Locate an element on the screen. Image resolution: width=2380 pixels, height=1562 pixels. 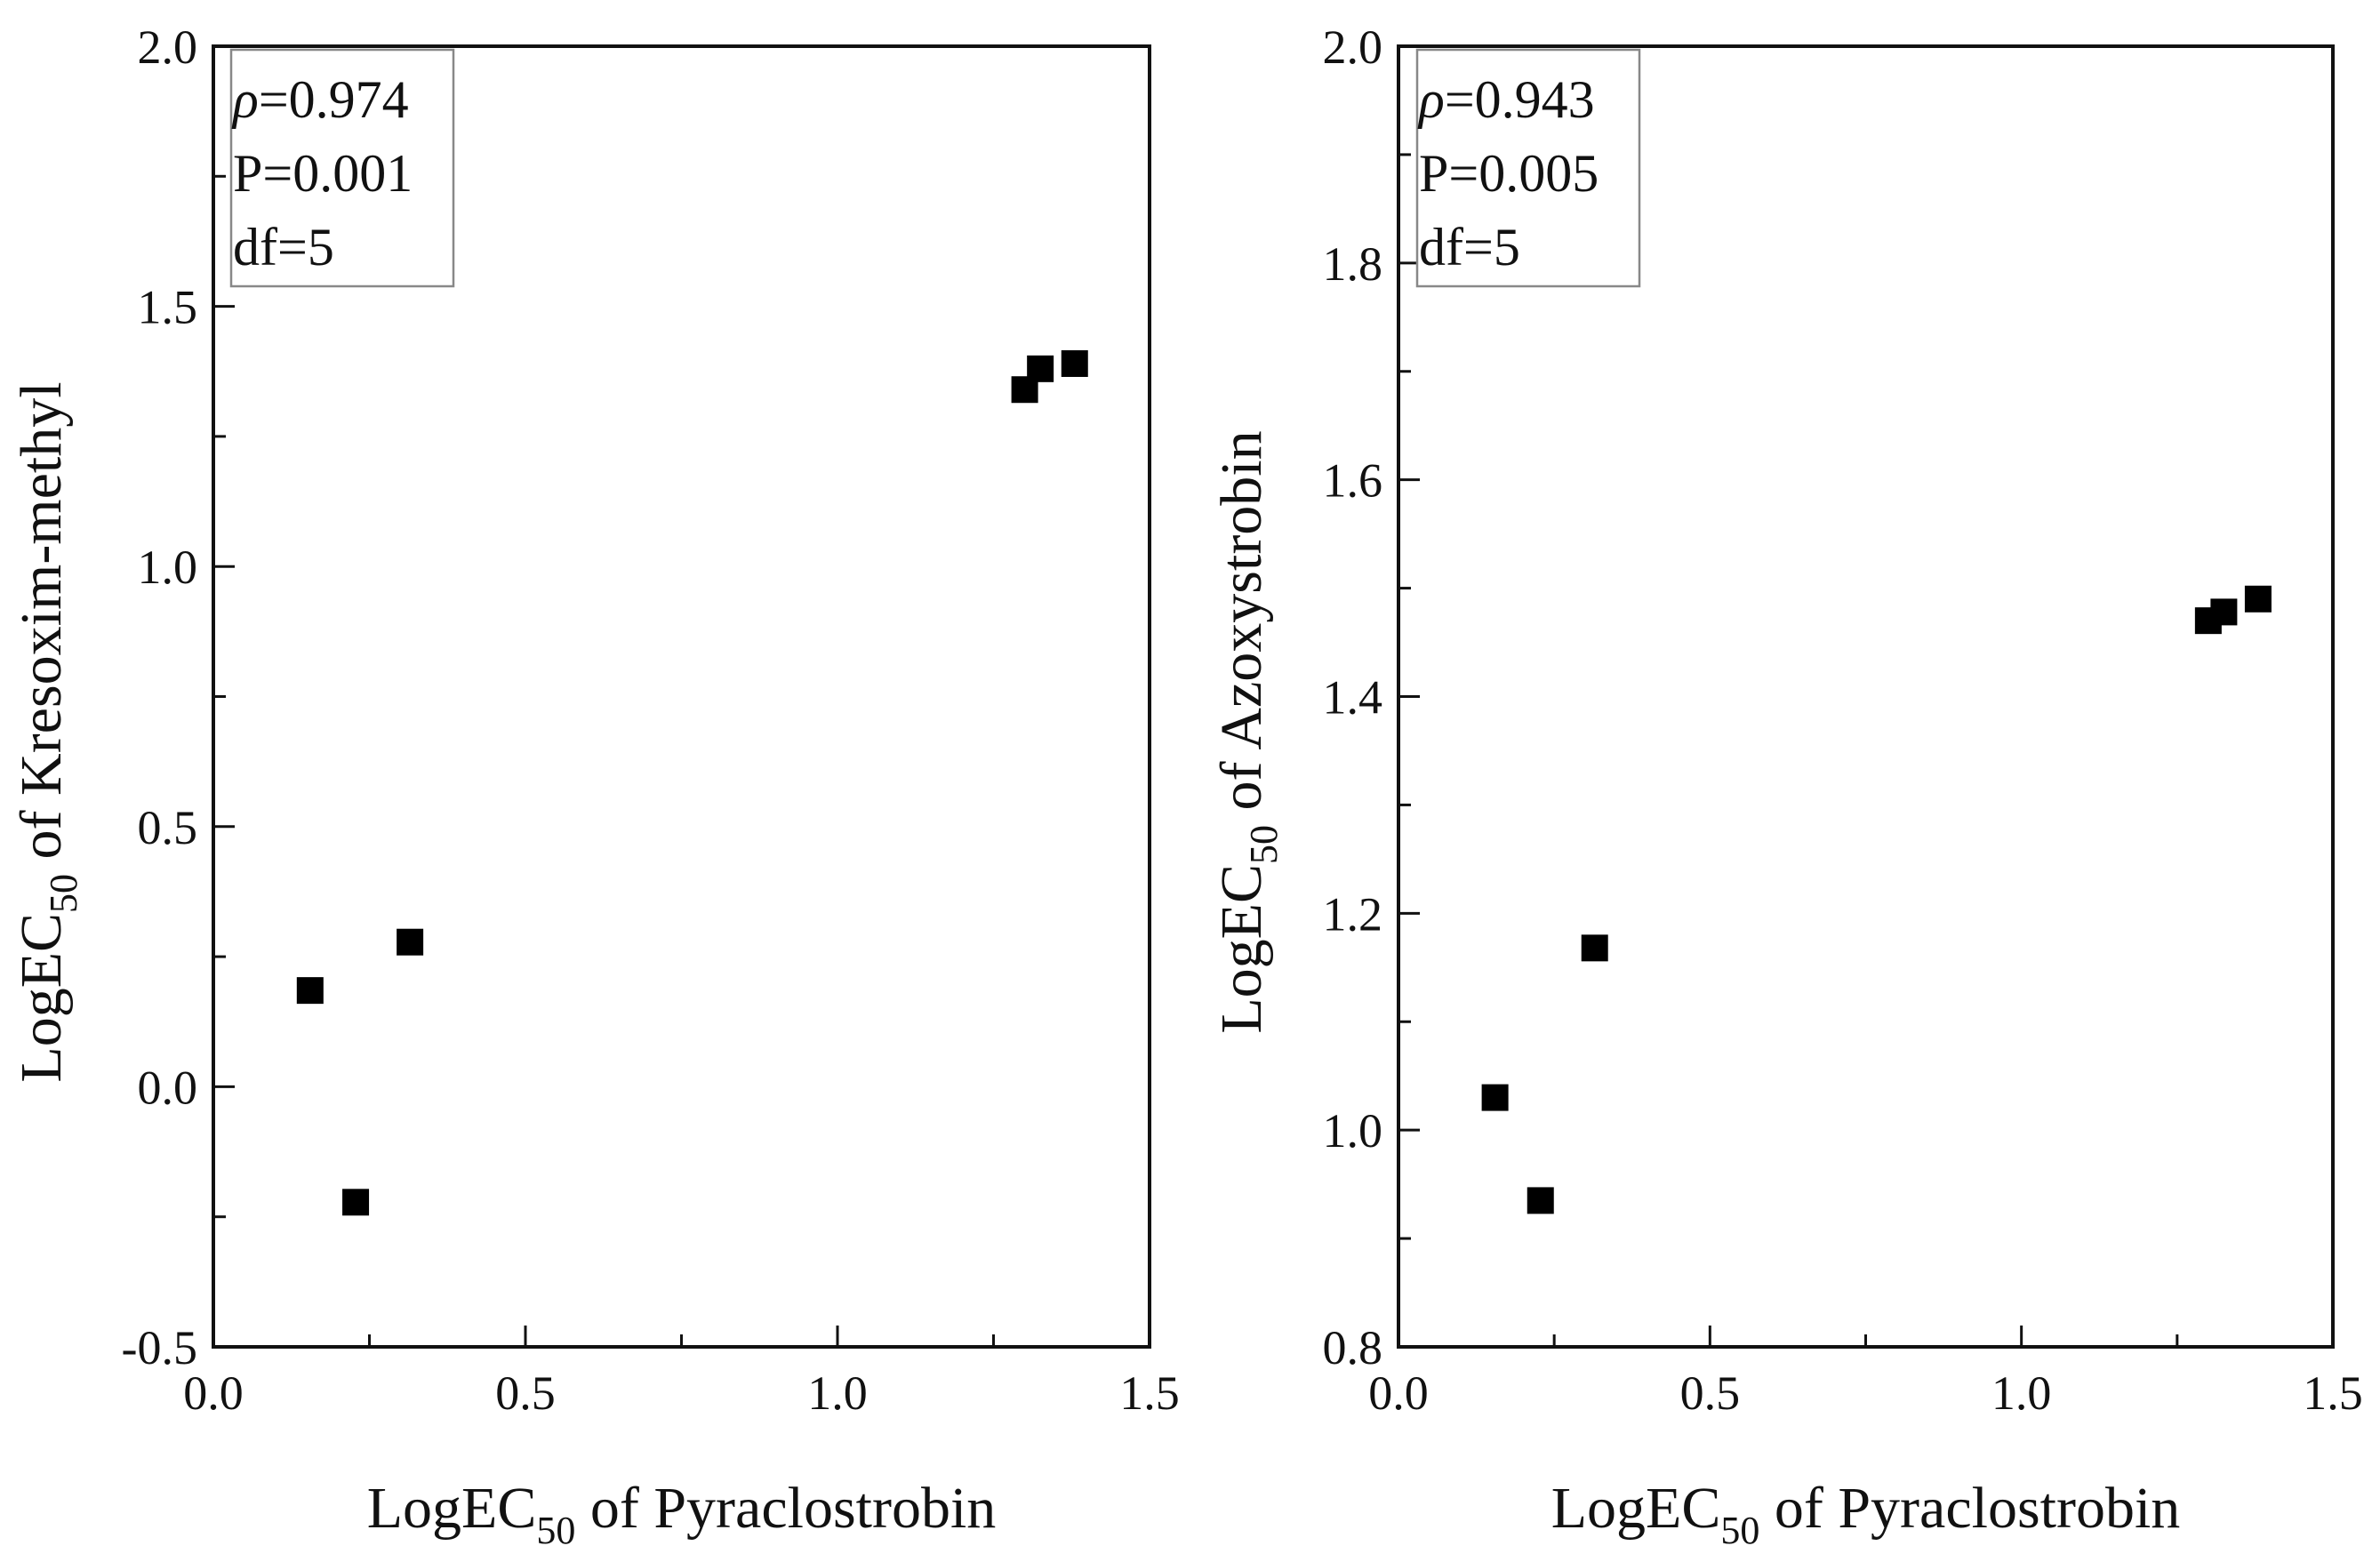
chart1-stat-rho: ρ=0.974 is located at coordinates (320, 99).